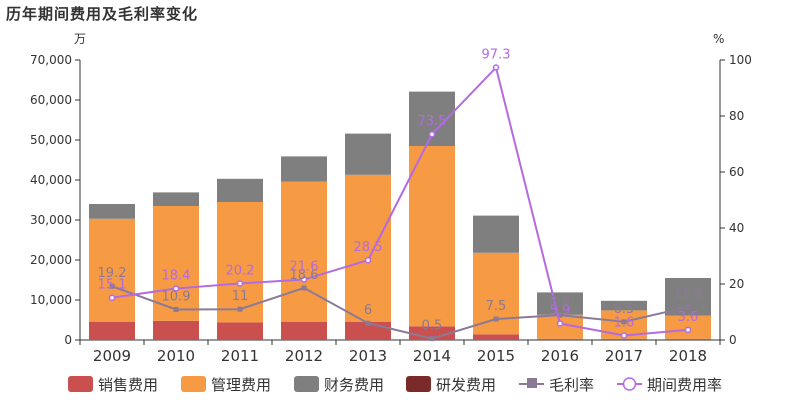 Image resolution: width=800 pixels, height=400 pixels. What do you see at coordinates (304, 267) in the screenshot?
I see `data-label: 21.6` at bounding box center [304, 267].